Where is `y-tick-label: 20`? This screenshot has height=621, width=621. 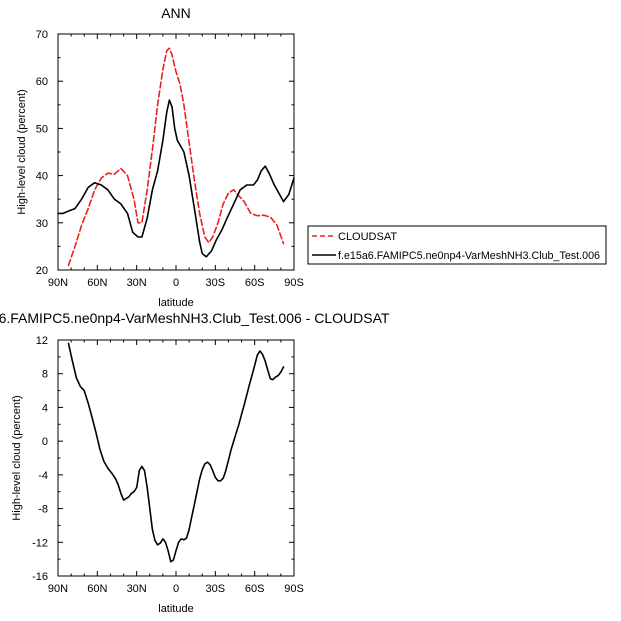 y-tick-label: 20 is located at coordinates (42, 271).